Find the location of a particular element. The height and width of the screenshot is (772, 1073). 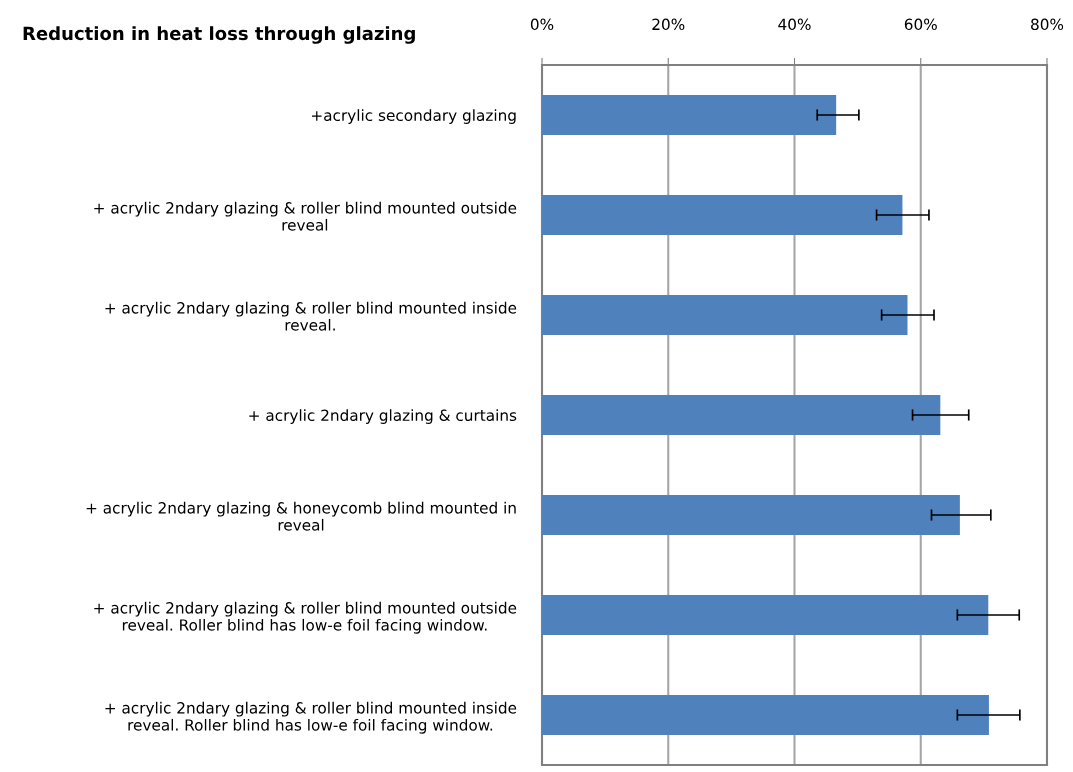

y-tick-label: +acrylic secondary glazing is located at coordinates (414, 116).